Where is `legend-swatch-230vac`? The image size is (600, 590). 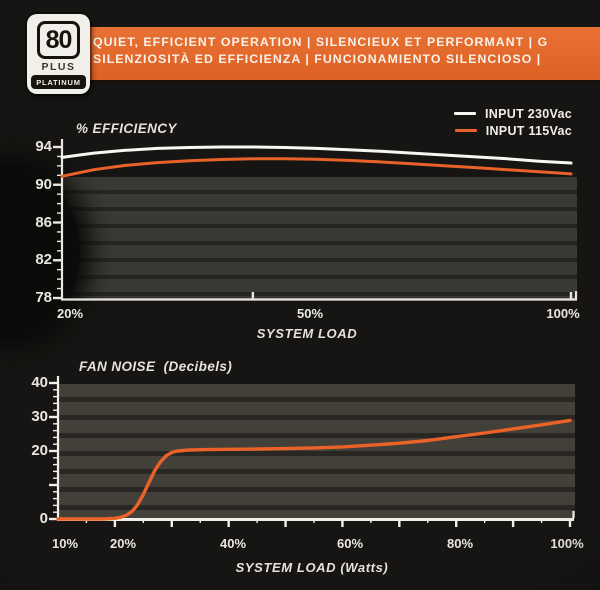
legend-swatch-230vac is located at coordinates (465, 113).